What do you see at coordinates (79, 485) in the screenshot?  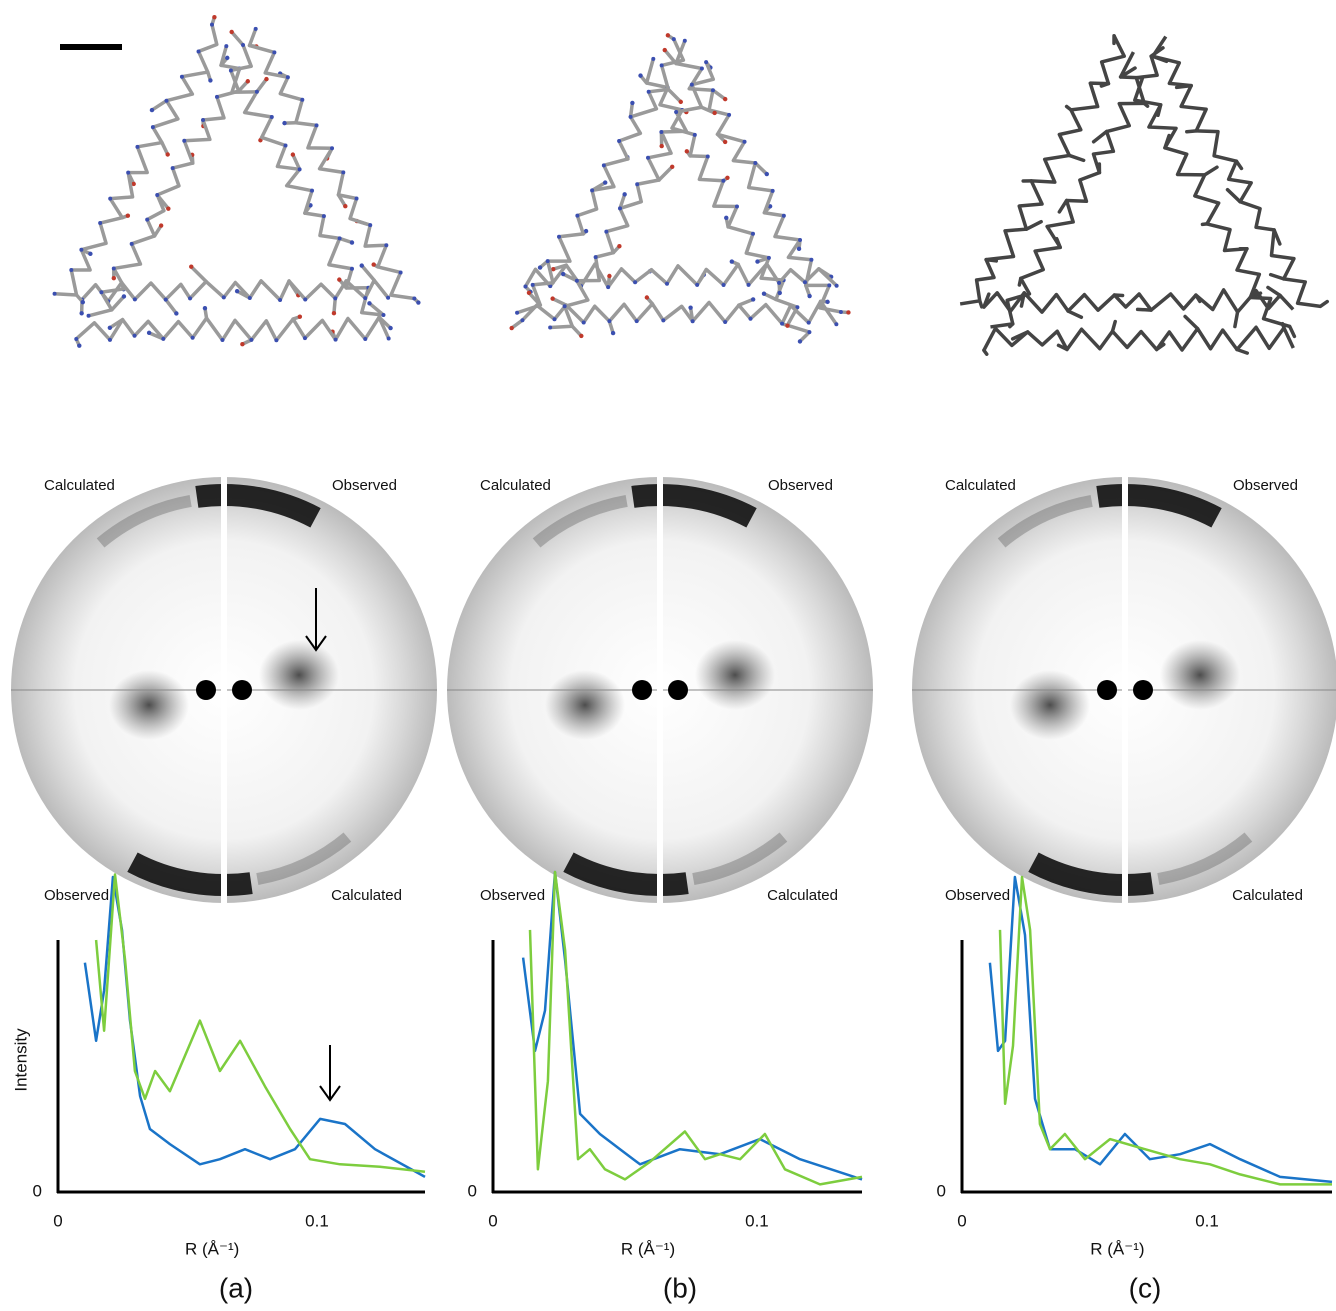 I see `diffraction-label: Calculated` at bounding box center [79, 485].